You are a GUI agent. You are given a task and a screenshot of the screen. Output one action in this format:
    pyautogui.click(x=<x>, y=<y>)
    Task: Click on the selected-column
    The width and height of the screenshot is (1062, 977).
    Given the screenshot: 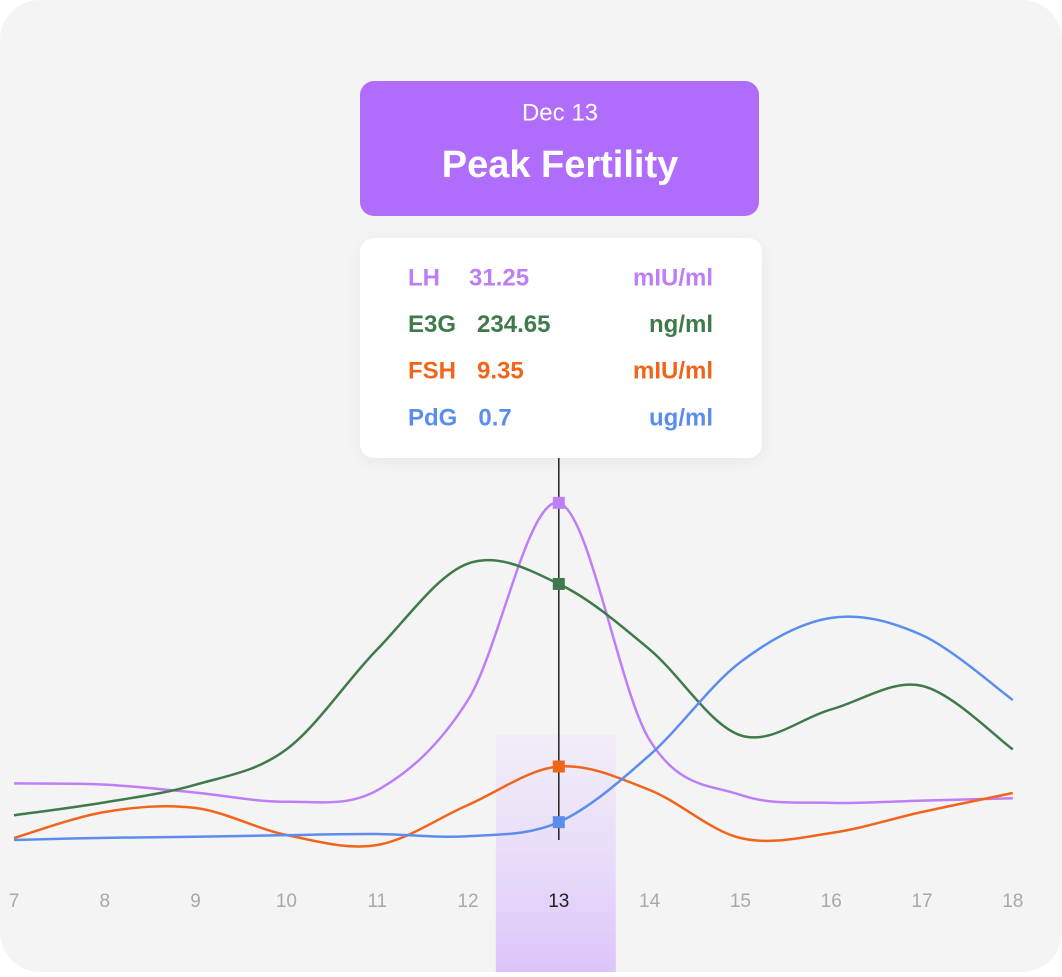 What is the action you would take?
    pyautogui.click(x=555, y=853)
    